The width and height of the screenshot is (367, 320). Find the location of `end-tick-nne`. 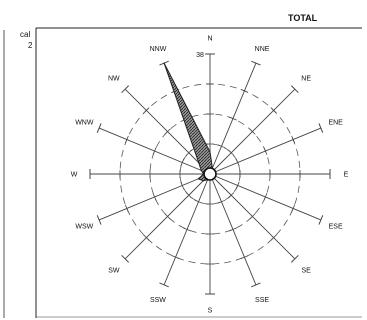

end-tick-nne is located at coordinates (256, 63).